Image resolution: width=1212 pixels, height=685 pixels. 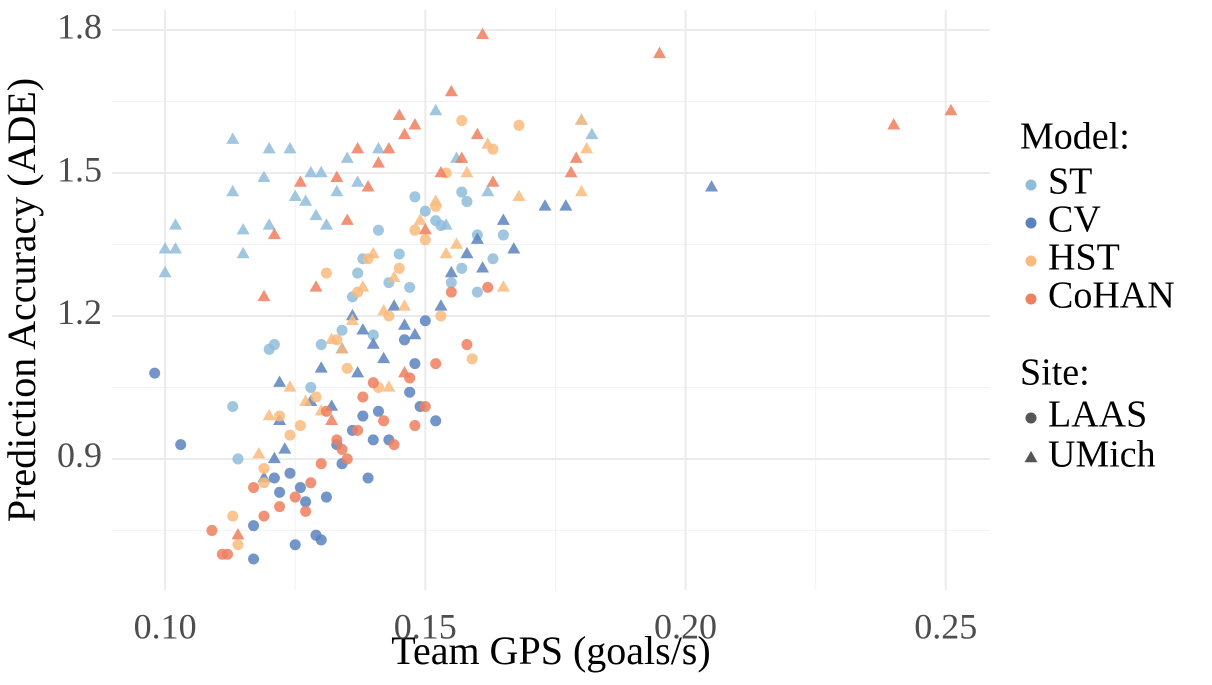 What do you see at coordinates (22, 300) in the screenshot?
I see `y-axis-title: Prediction Accuracy (ADE)` at bounding box center [22, 300].